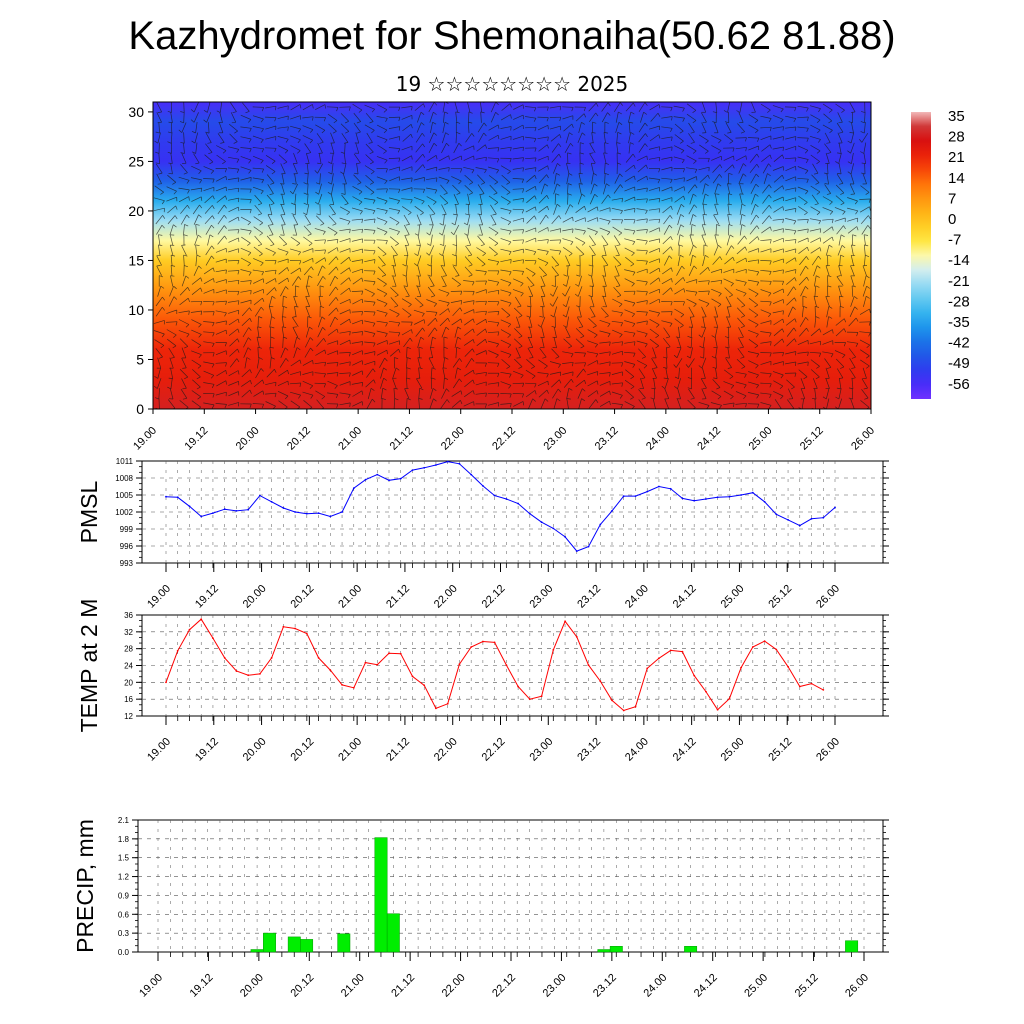 The height and width of the screenshot is (1024, 1024). Describe the element at coordinates (159, 597) in the screenshot. I see `pmsl-x-tick-label: 19.00` at that location.